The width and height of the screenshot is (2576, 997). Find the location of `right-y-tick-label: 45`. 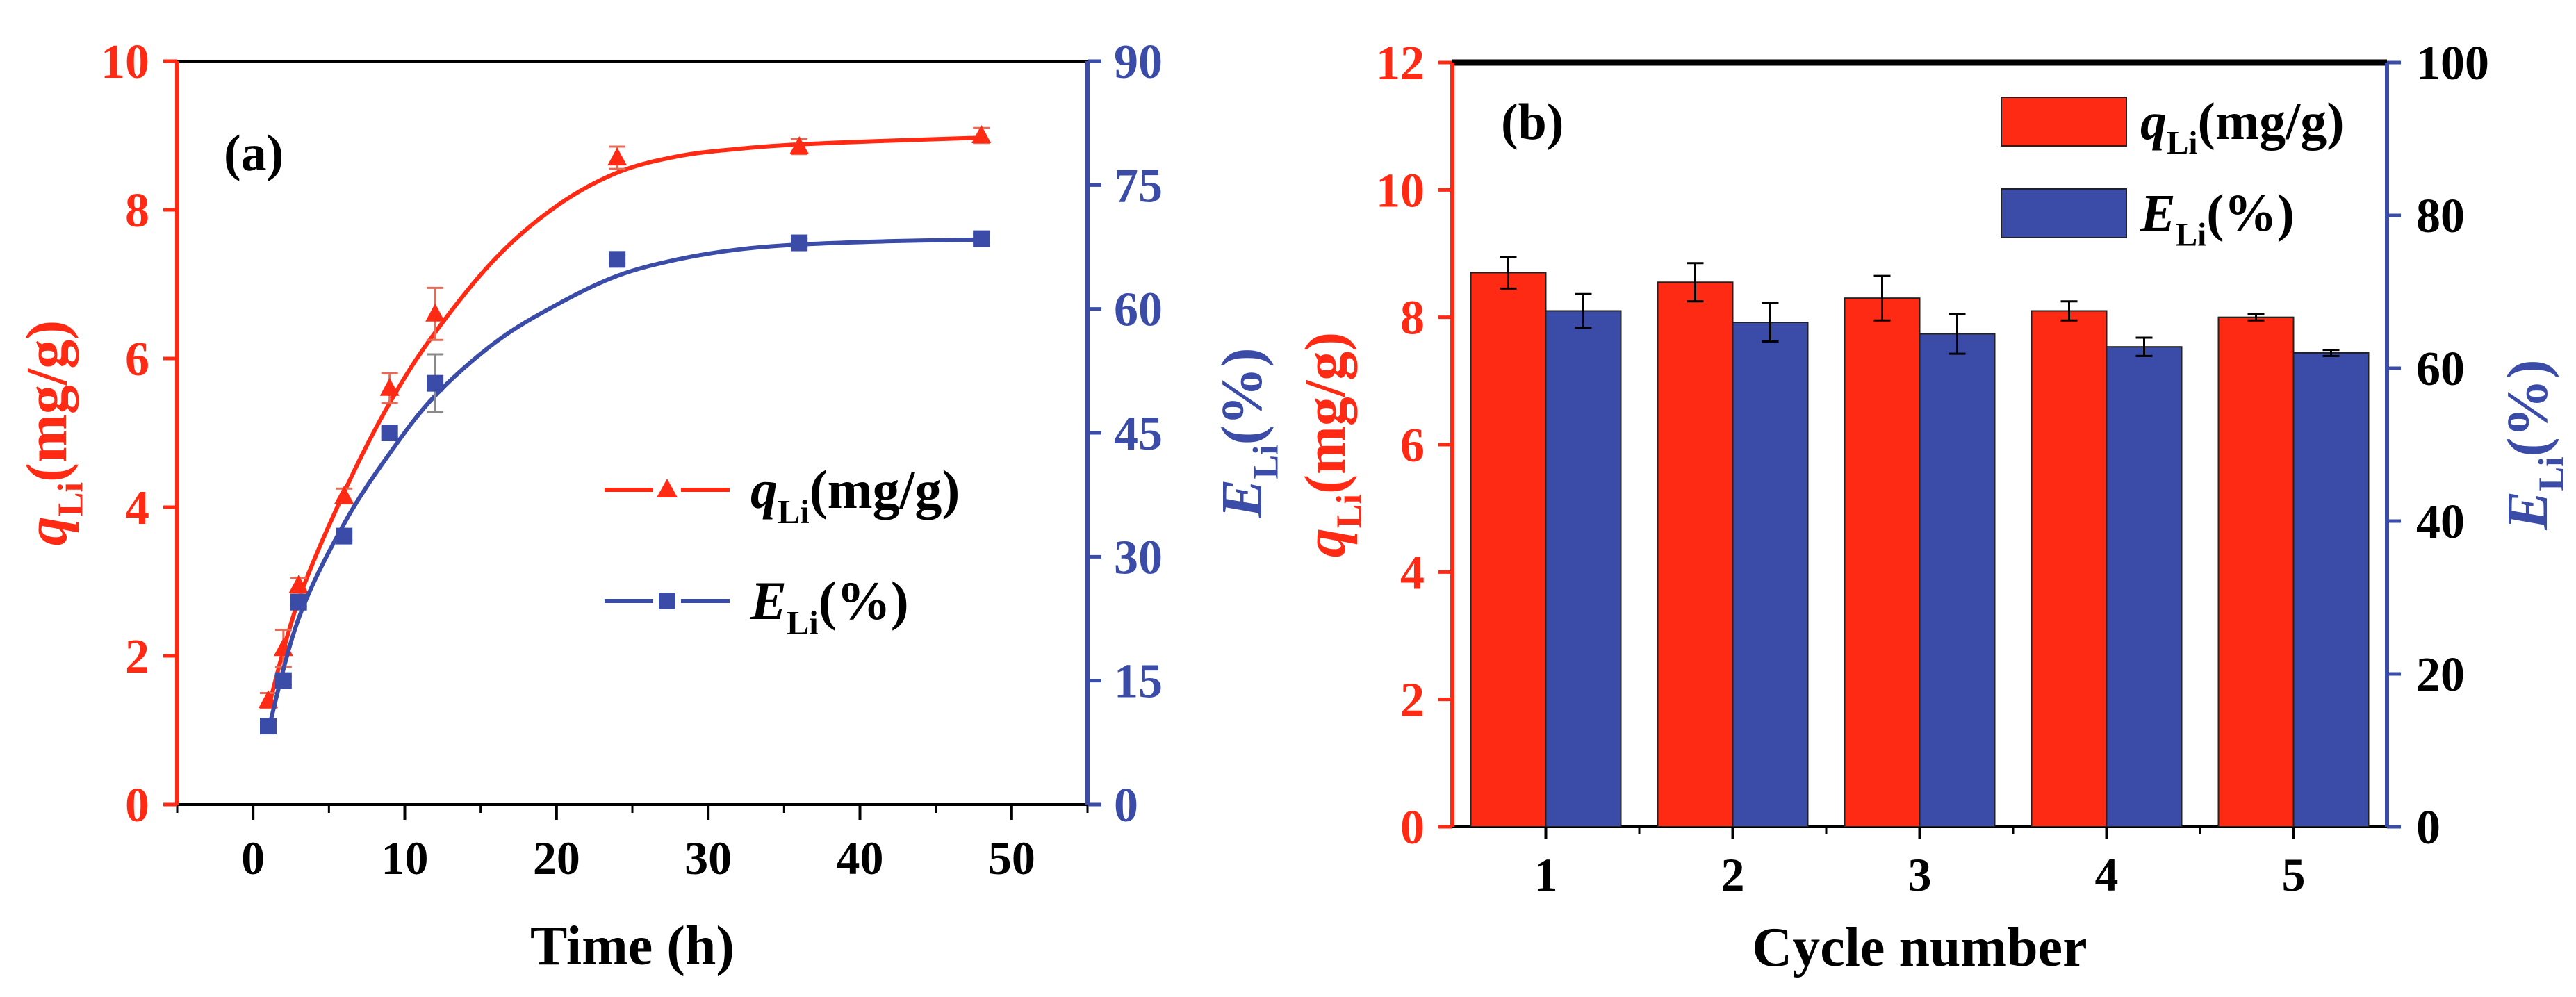

right-y-tick-label: 45 is located at coordinates (1138, 434).